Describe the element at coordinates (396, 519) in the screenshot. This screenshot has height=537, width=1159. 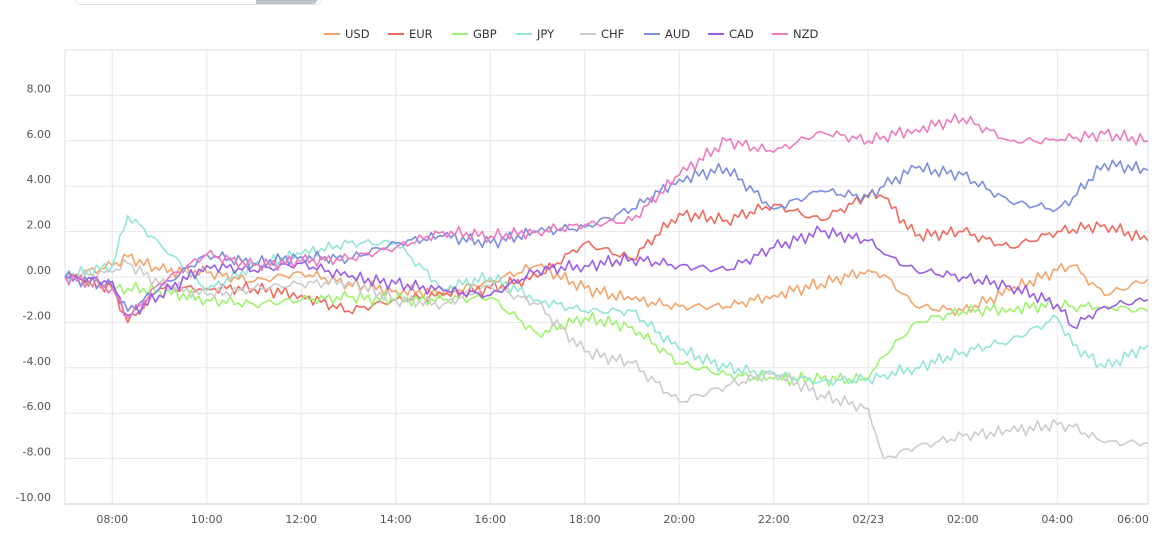
I see `x-tick-label: 14:00` at that location.